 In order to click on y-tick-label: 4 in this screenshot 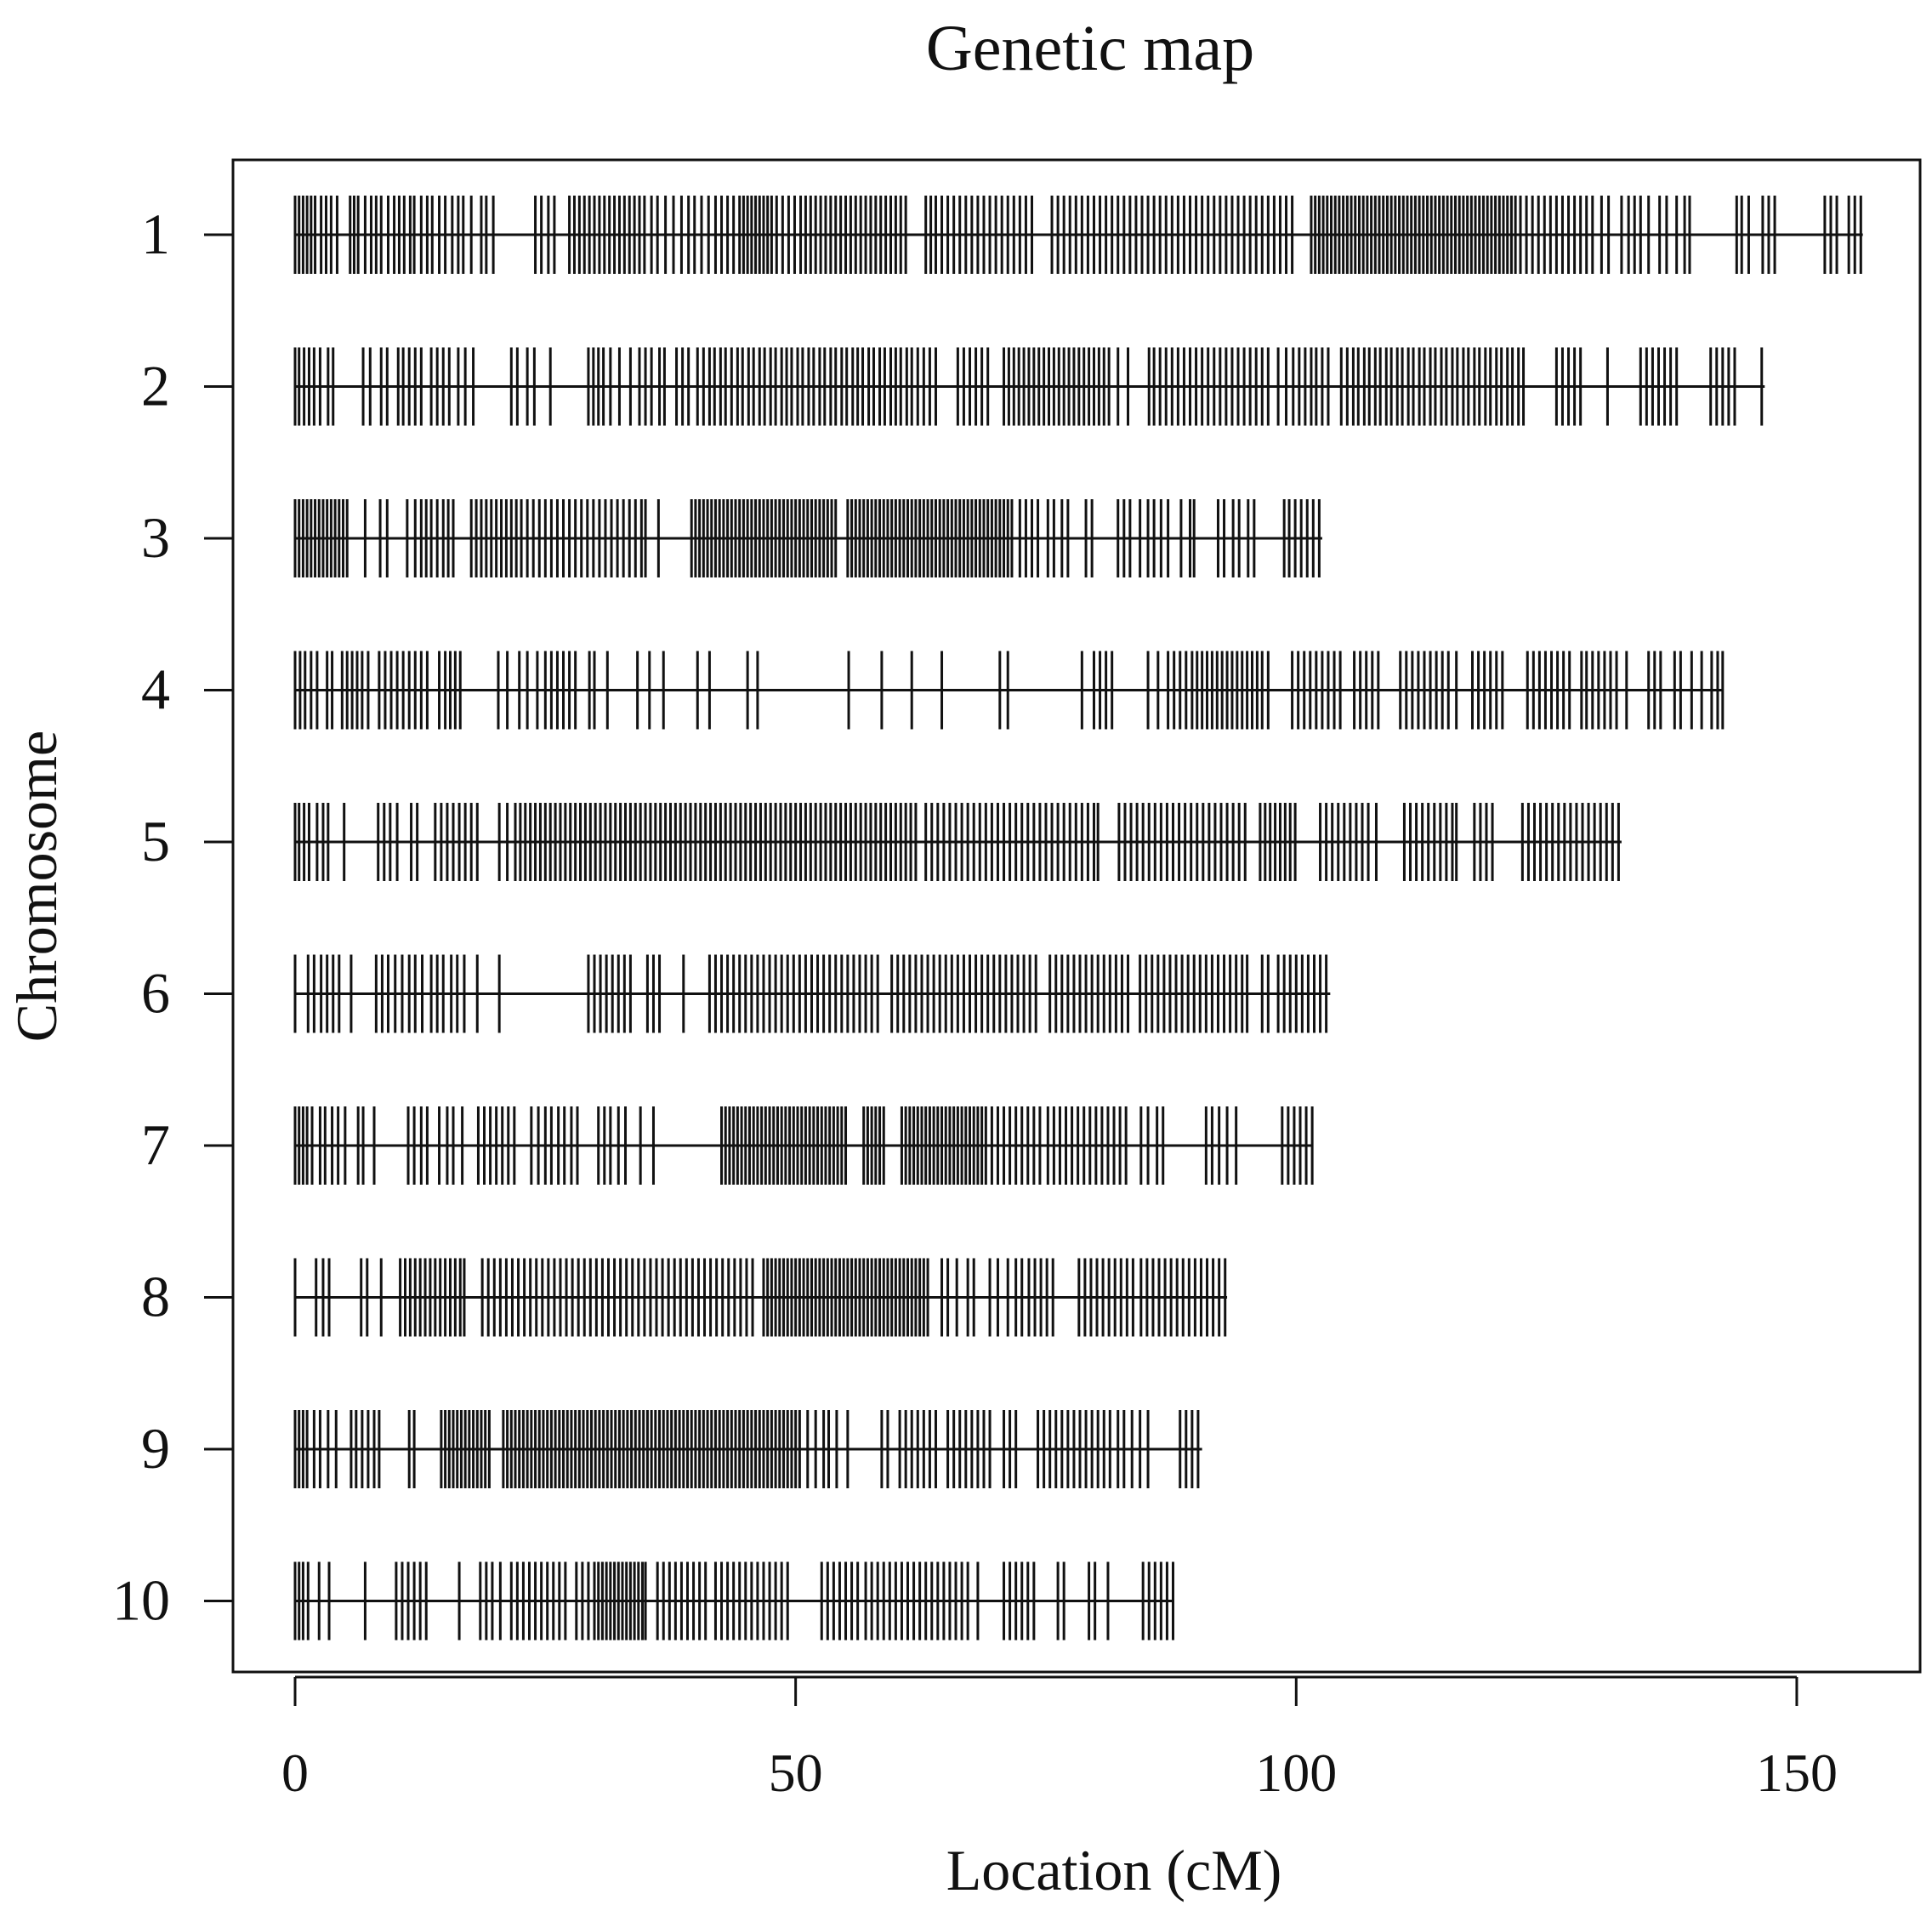, I will do `click(155, 689)`.